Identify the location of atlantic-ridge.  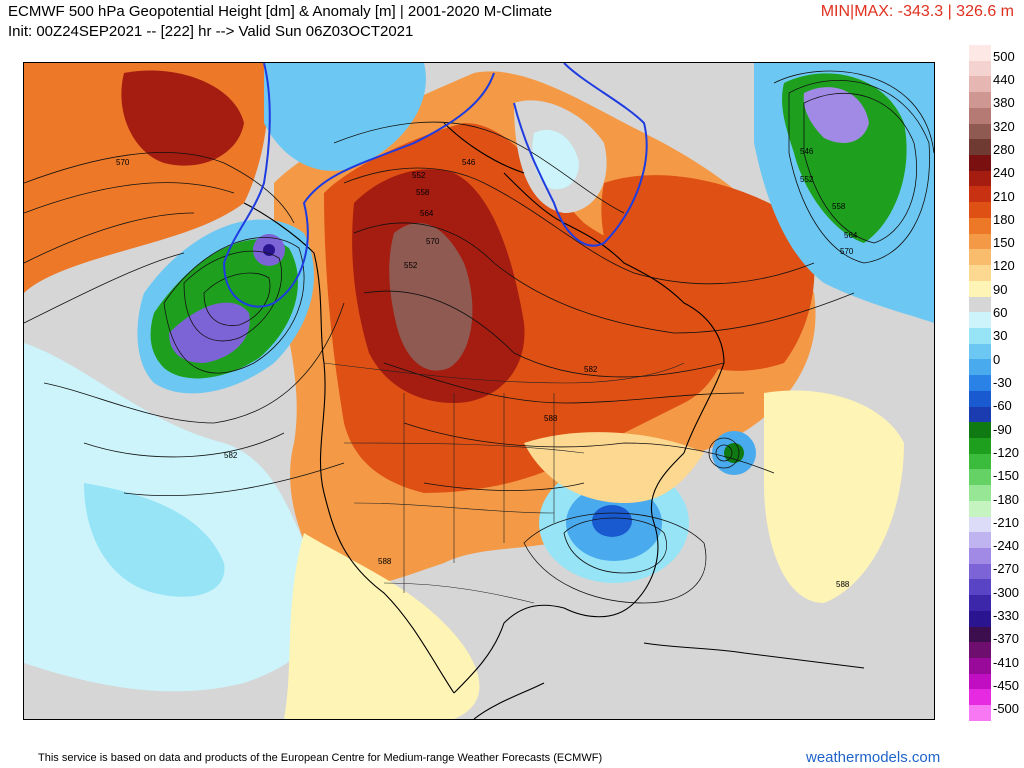
(708, 273).